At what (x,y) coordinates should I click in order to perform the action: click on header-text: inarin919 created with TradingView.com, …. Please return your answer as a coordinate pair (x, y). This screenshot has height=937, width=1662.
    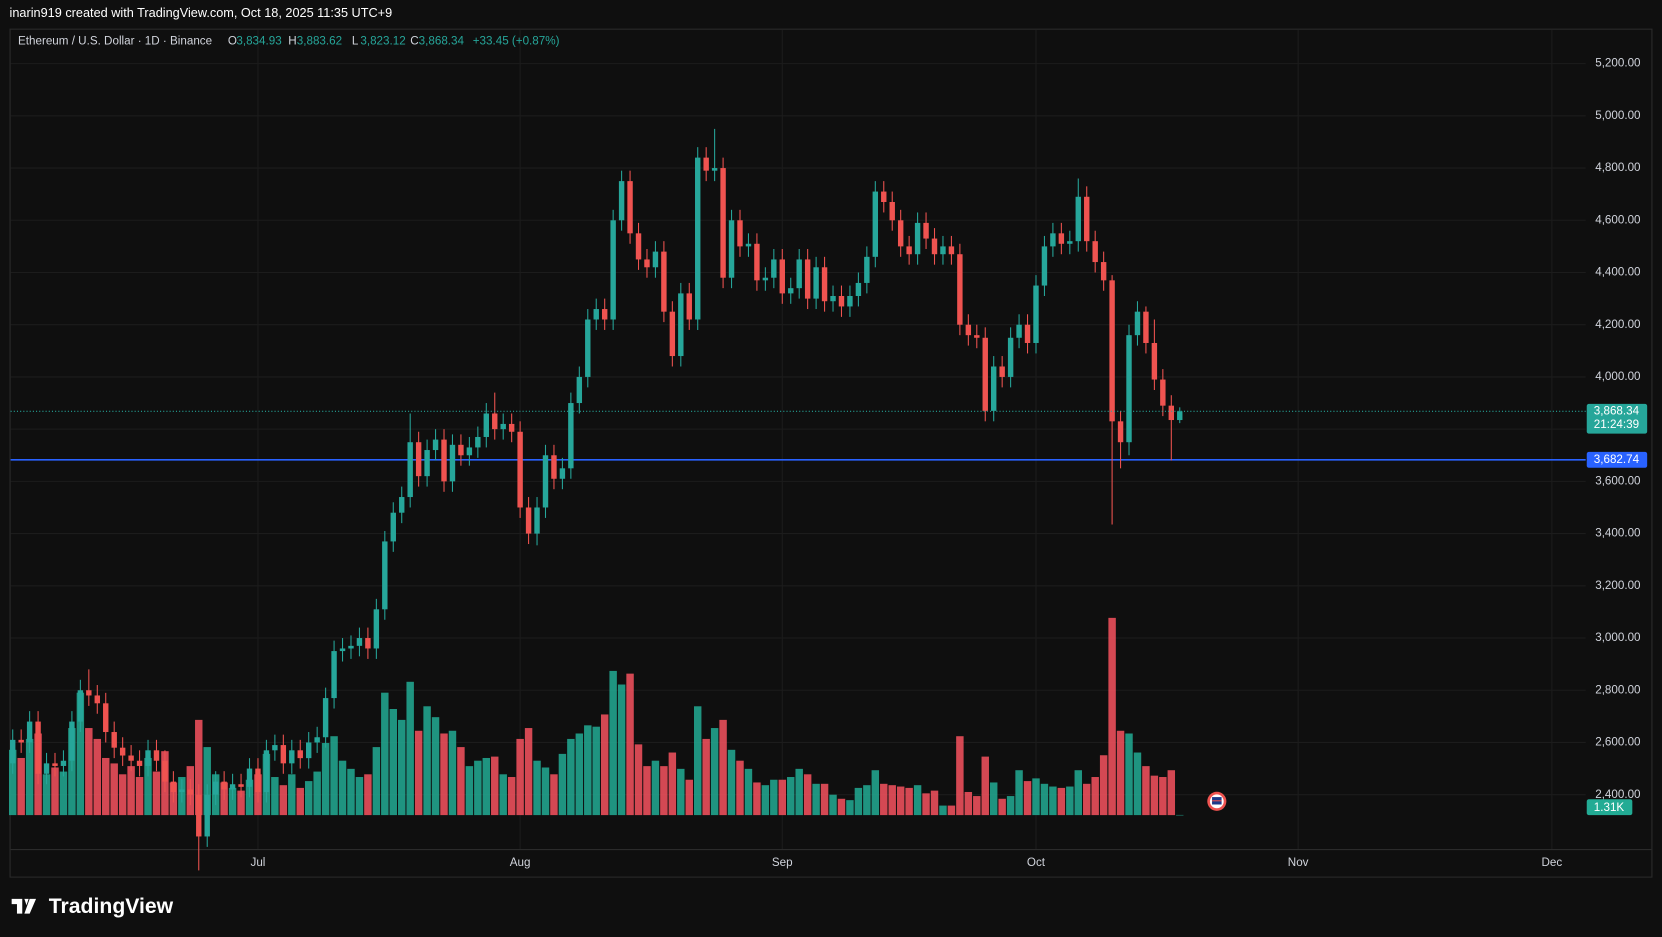
    Looking at the image, I should click on (201, 12).